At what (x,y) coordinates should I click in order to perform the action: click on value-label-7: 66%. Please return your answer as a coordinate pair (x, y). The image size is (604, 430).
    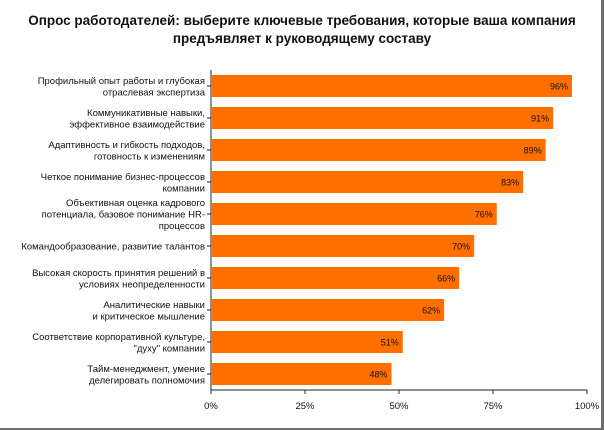
    Looking at the image, I should click on (446, 279).